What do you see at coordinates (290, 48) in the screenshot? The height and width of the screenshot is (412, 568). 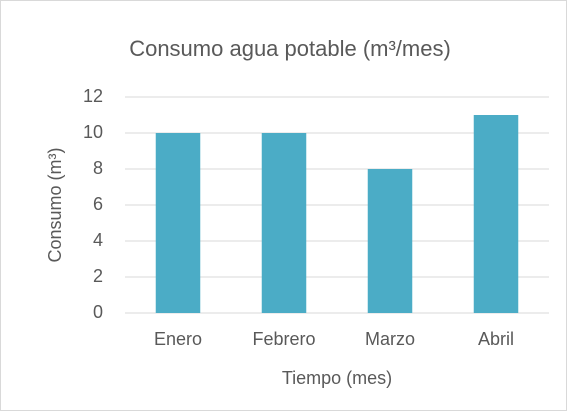 I see `chart-title: Consumo agua potable (m³/mes)` at bounding box center [290, 48].